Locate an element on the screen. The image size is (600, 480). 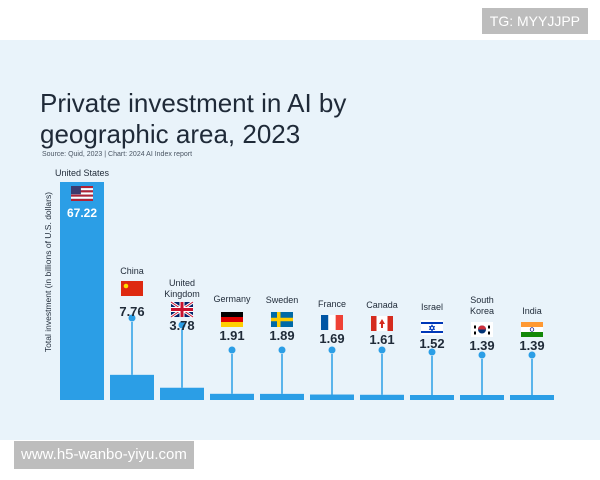
cn-flag-icon is located at coordinates (132, 288).